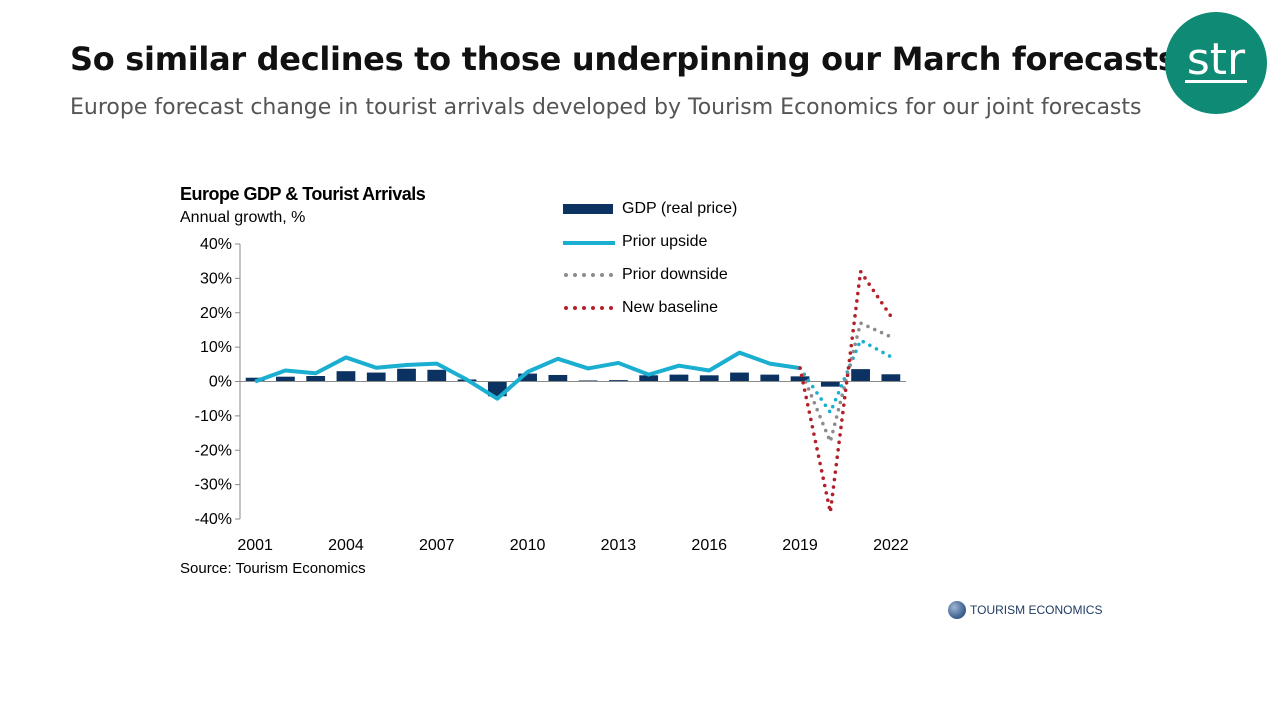  What do you see at coordinates (437, 545) in the screenshot?
I see `x-tick-label: 2007` at bounding box center [437, 545].